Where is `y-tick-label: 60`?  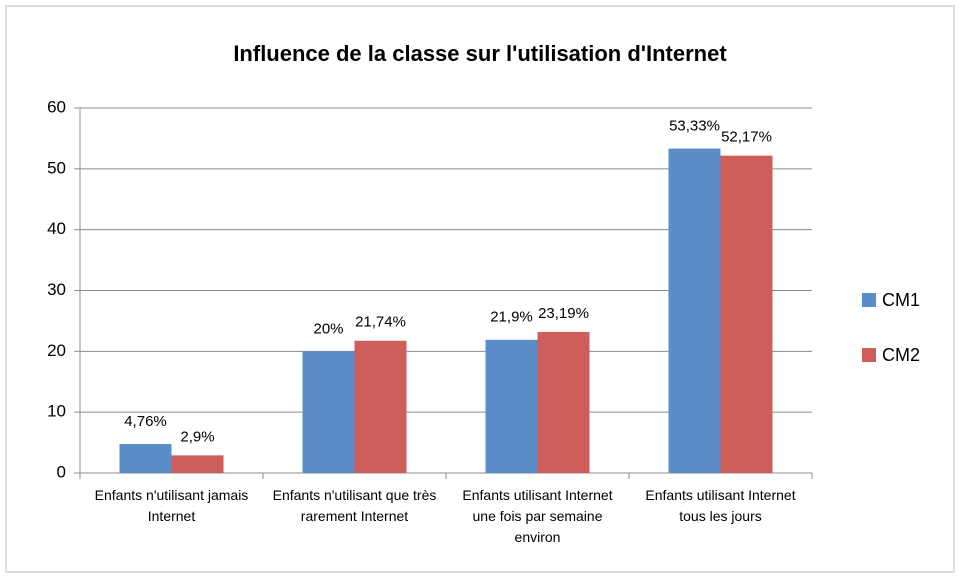
y-tick-label: 60 is located at coordinates (56, 106).